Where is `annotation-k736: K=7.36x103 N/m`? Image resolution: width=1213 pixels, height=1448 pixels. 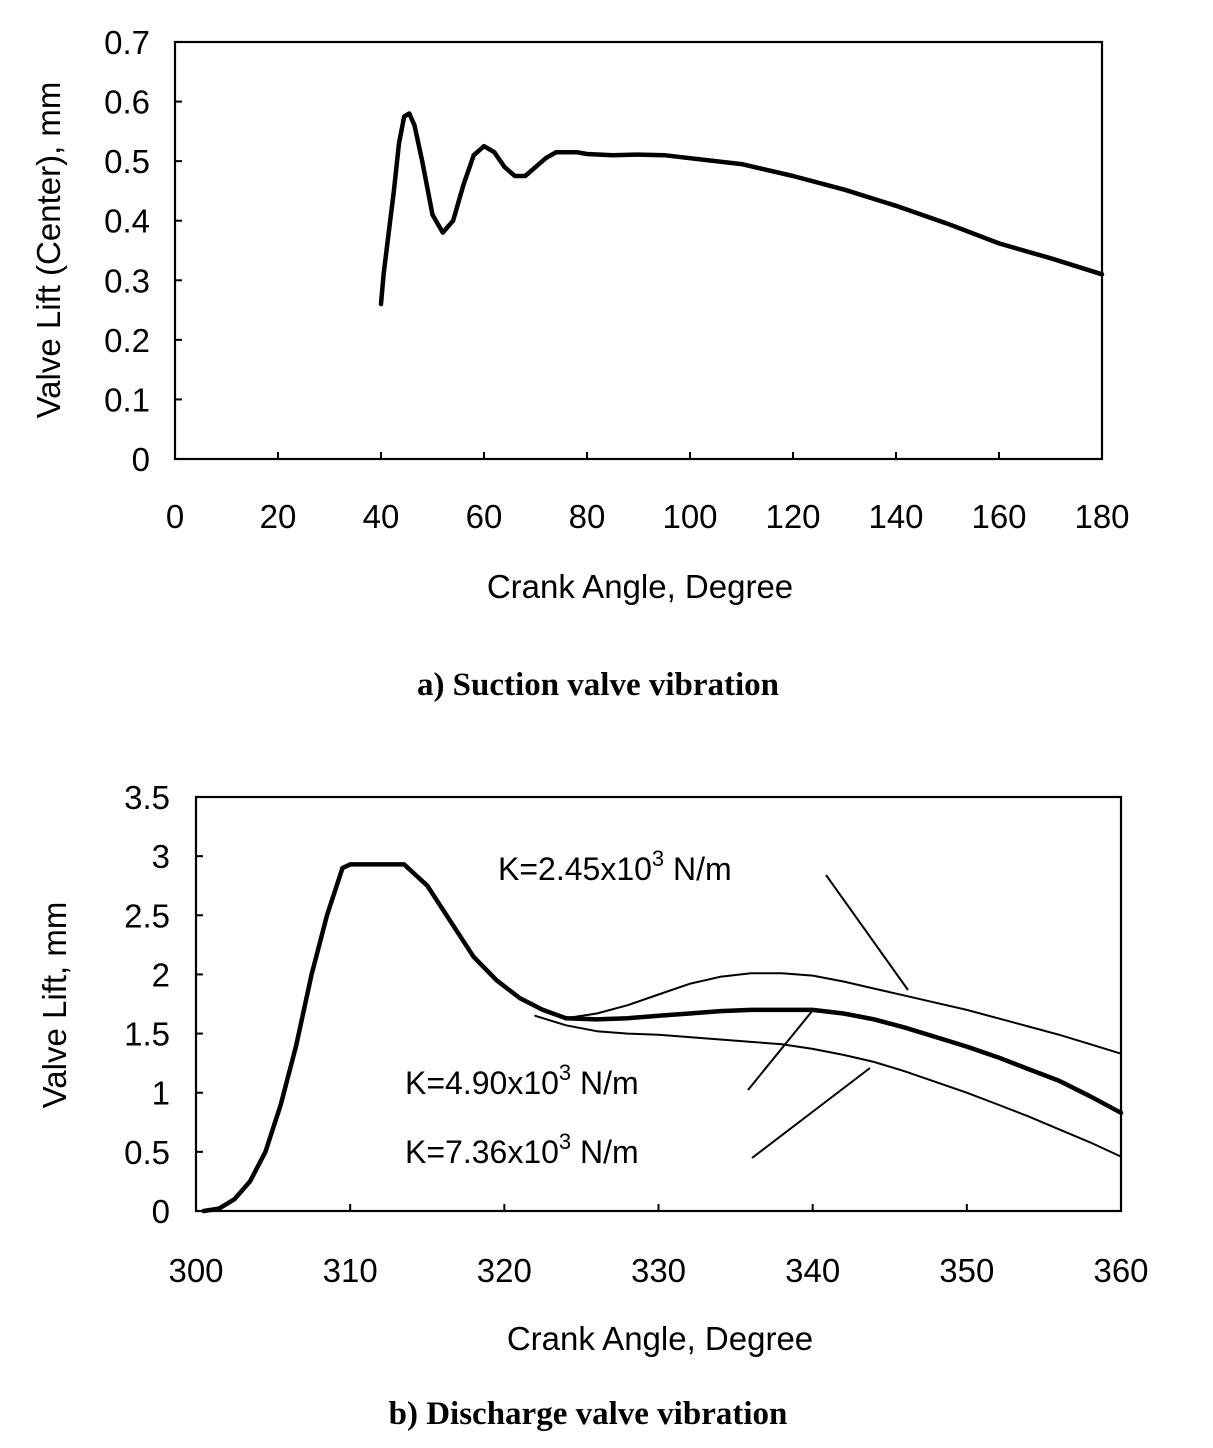
annotation-k736: K=7.36x103 N/m is located at coordinates (522, 1149).